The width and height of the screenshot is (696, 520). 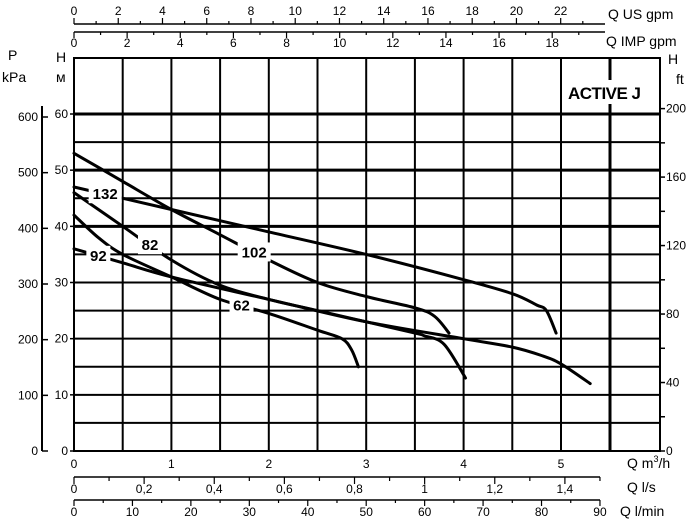 I want to click on head-m-axis-title: H, so click(x=61, y=57).